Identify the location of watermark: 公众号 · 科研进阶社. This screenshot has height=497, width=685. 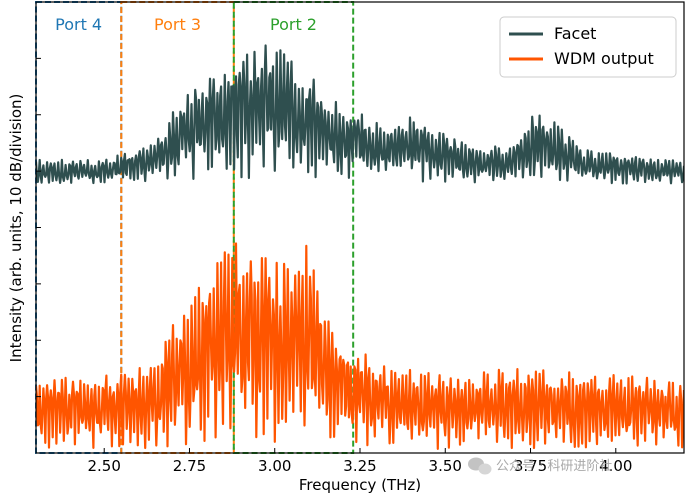
(540, 466).